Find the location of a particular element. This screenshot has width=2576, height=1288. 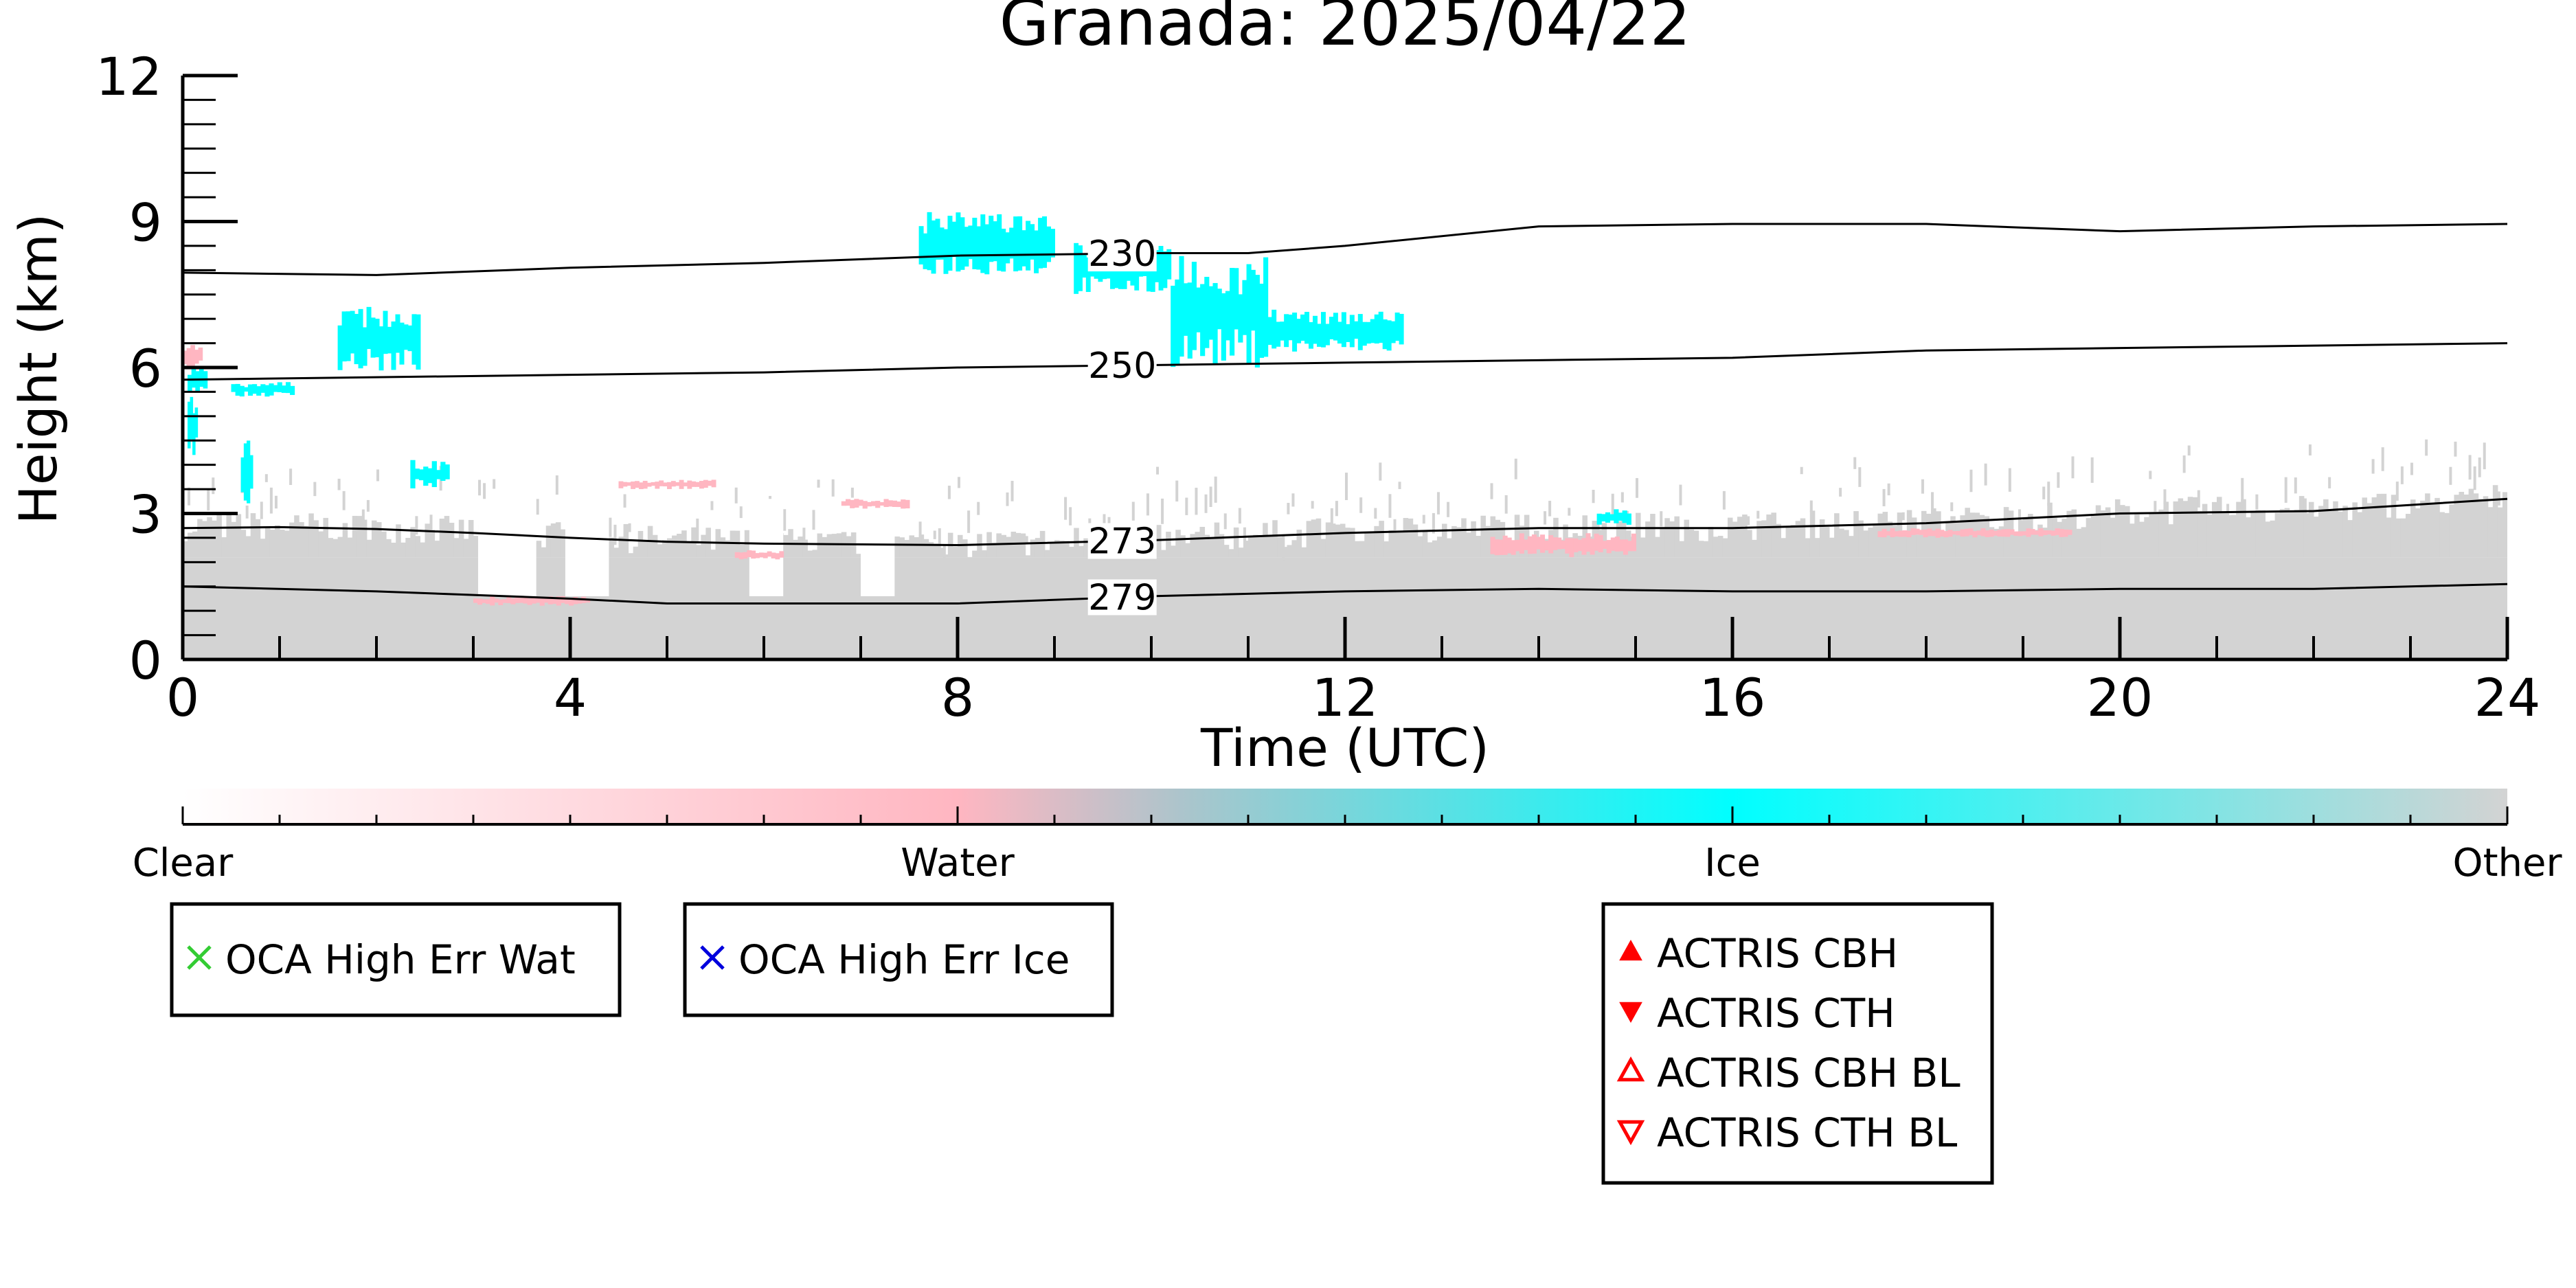

contour-273-label: 273 is located at coordinates (1122, 542).